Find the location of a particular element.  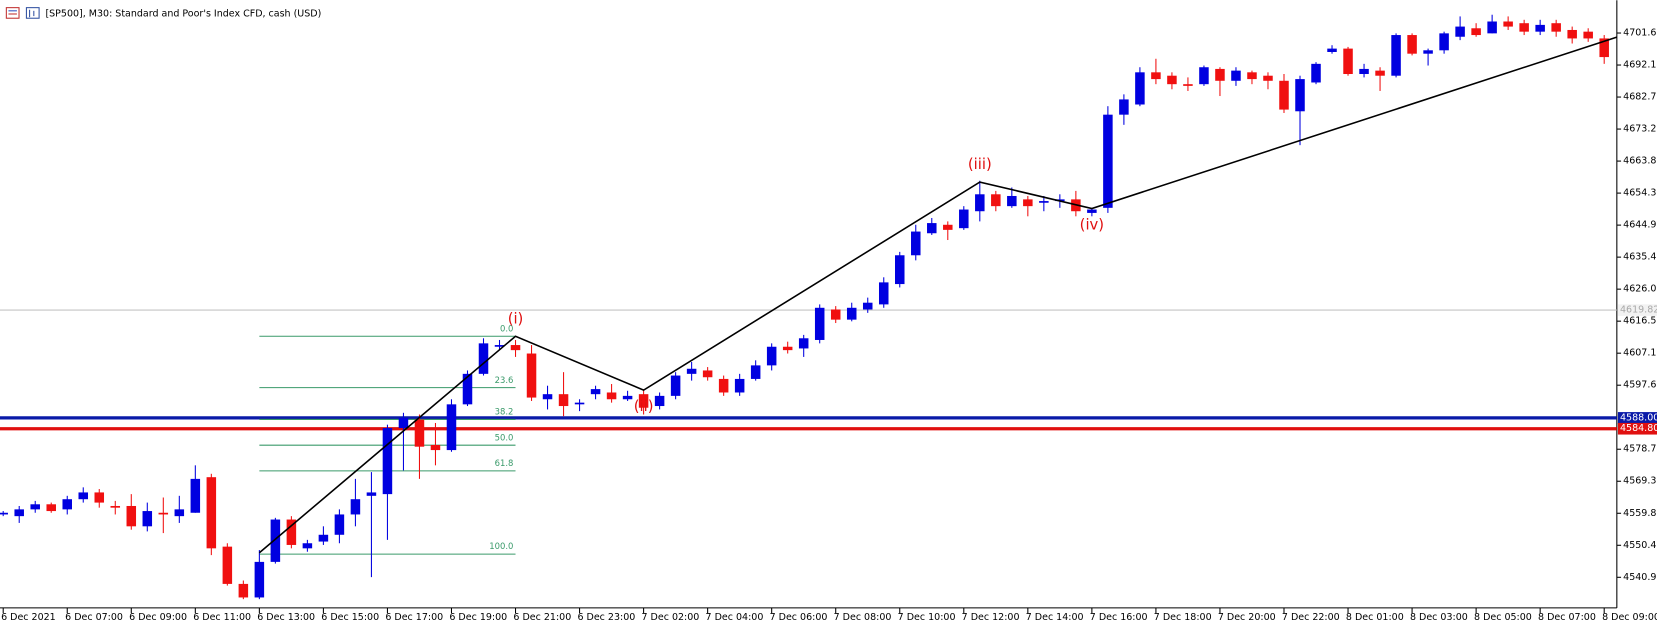

x-tick-label: 7 Dec 08:00 is located at coordinates (863, 617).